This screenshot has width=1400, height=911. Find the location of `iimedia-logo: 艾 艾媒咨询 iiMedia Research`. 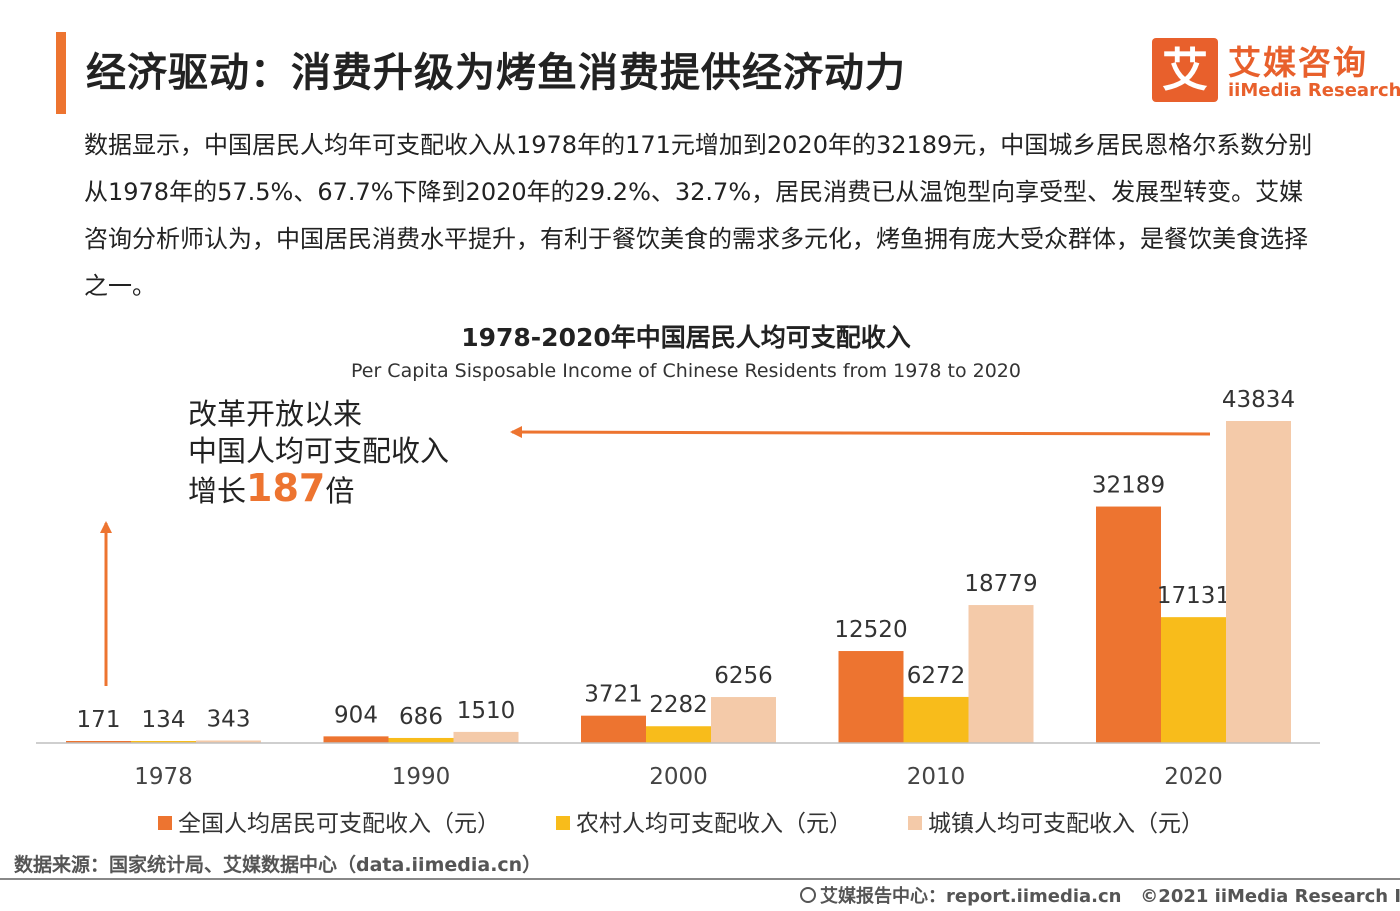

iimedia-logo: 艾 艾媒咨询 iiMedia Research is located at coordinates (1276, 73).